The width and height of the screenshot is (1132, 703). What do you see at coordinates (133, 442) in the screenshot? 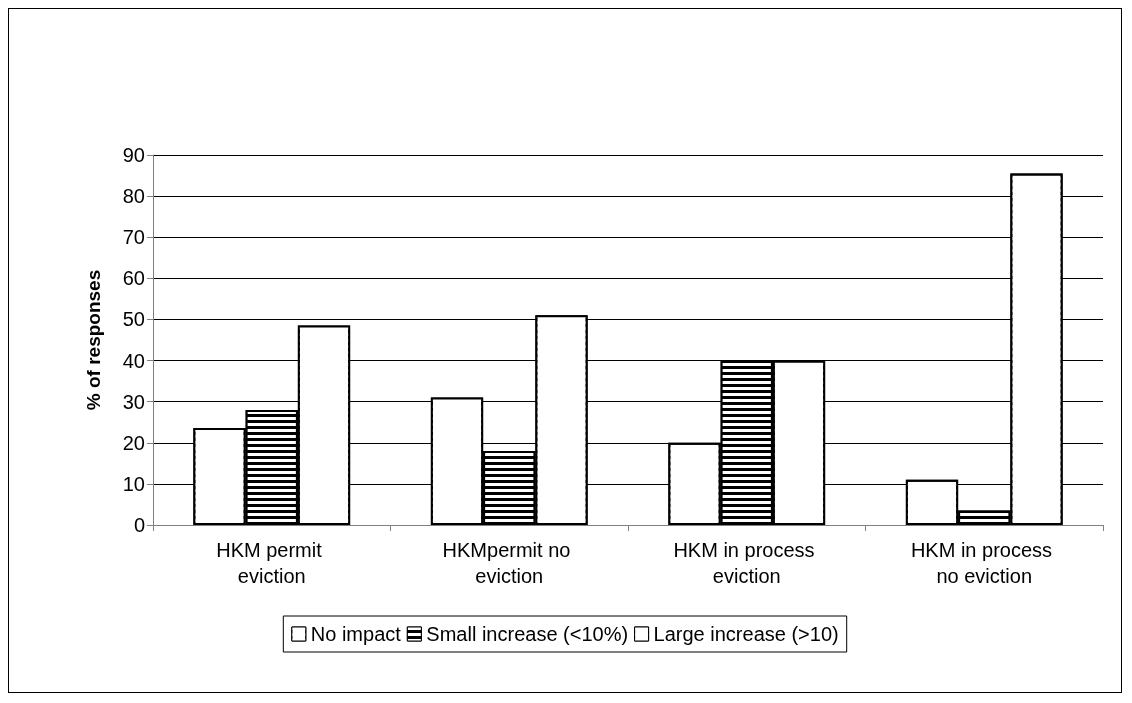
I see `y-tick-label: 20` at bounding box center [133, 442].